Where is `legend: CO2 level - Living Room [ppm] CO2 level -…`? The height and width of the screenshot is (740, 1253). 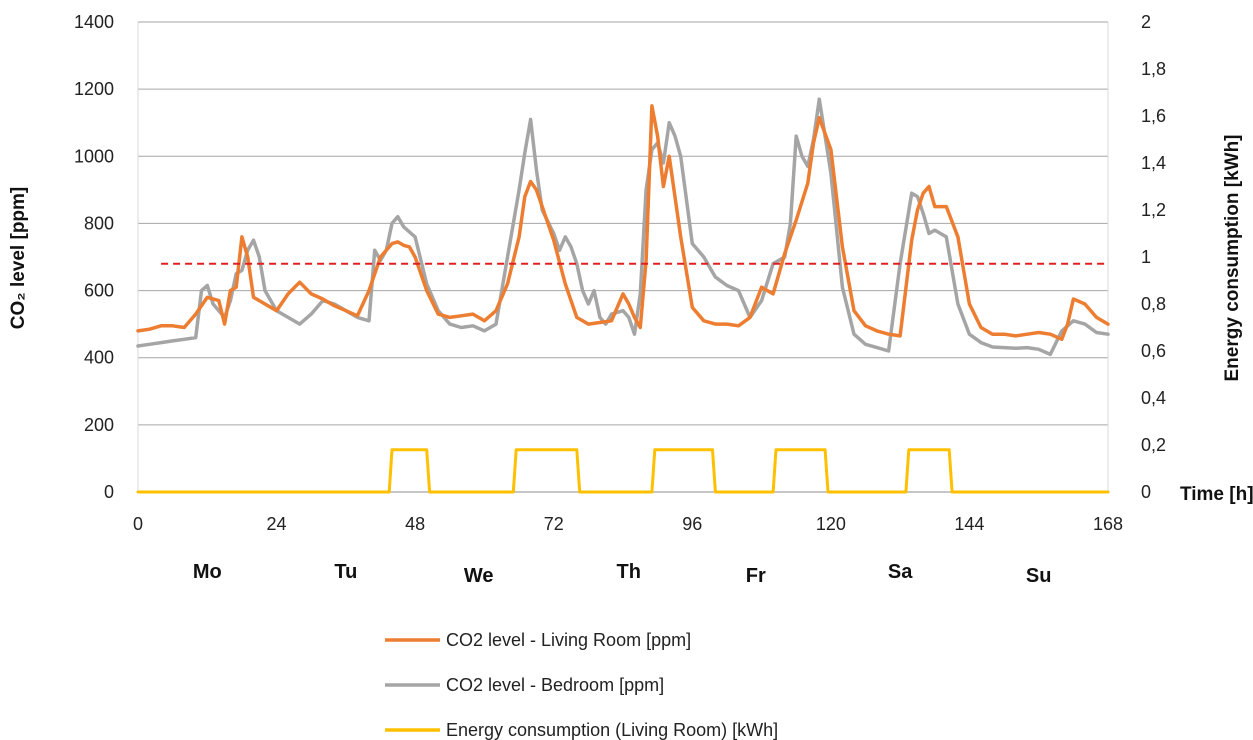 legend: CO2 level - Living Room [ppm] CO2 level -… is located at coordinates (581, 685).